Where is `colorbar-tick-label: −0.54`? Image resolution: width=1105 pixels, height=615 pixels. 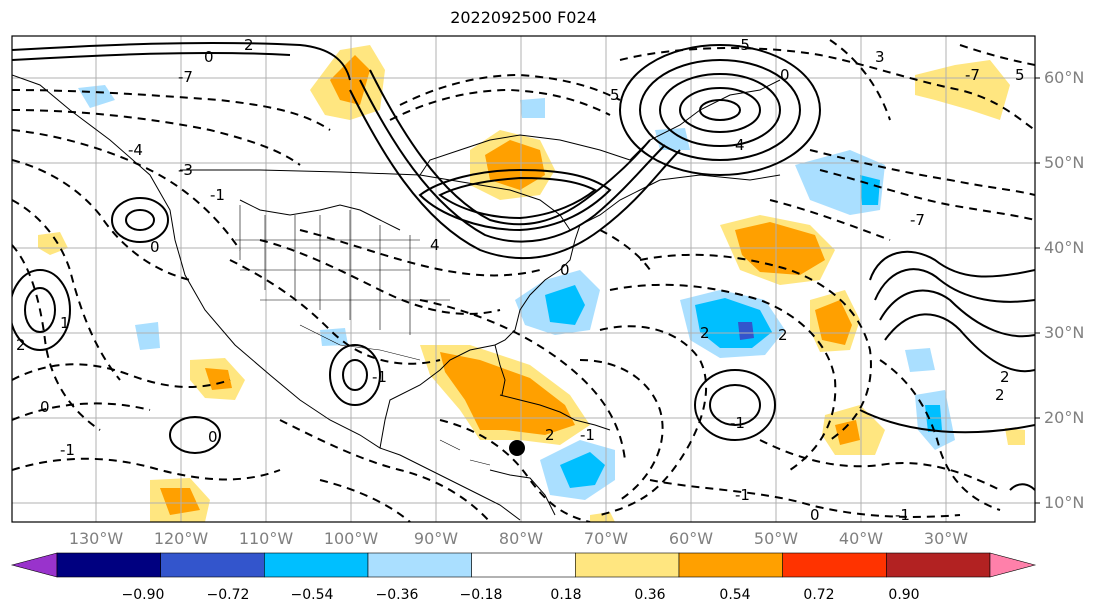
colorbar-tick-label: −0.54 is located at coordinates (312, 595).